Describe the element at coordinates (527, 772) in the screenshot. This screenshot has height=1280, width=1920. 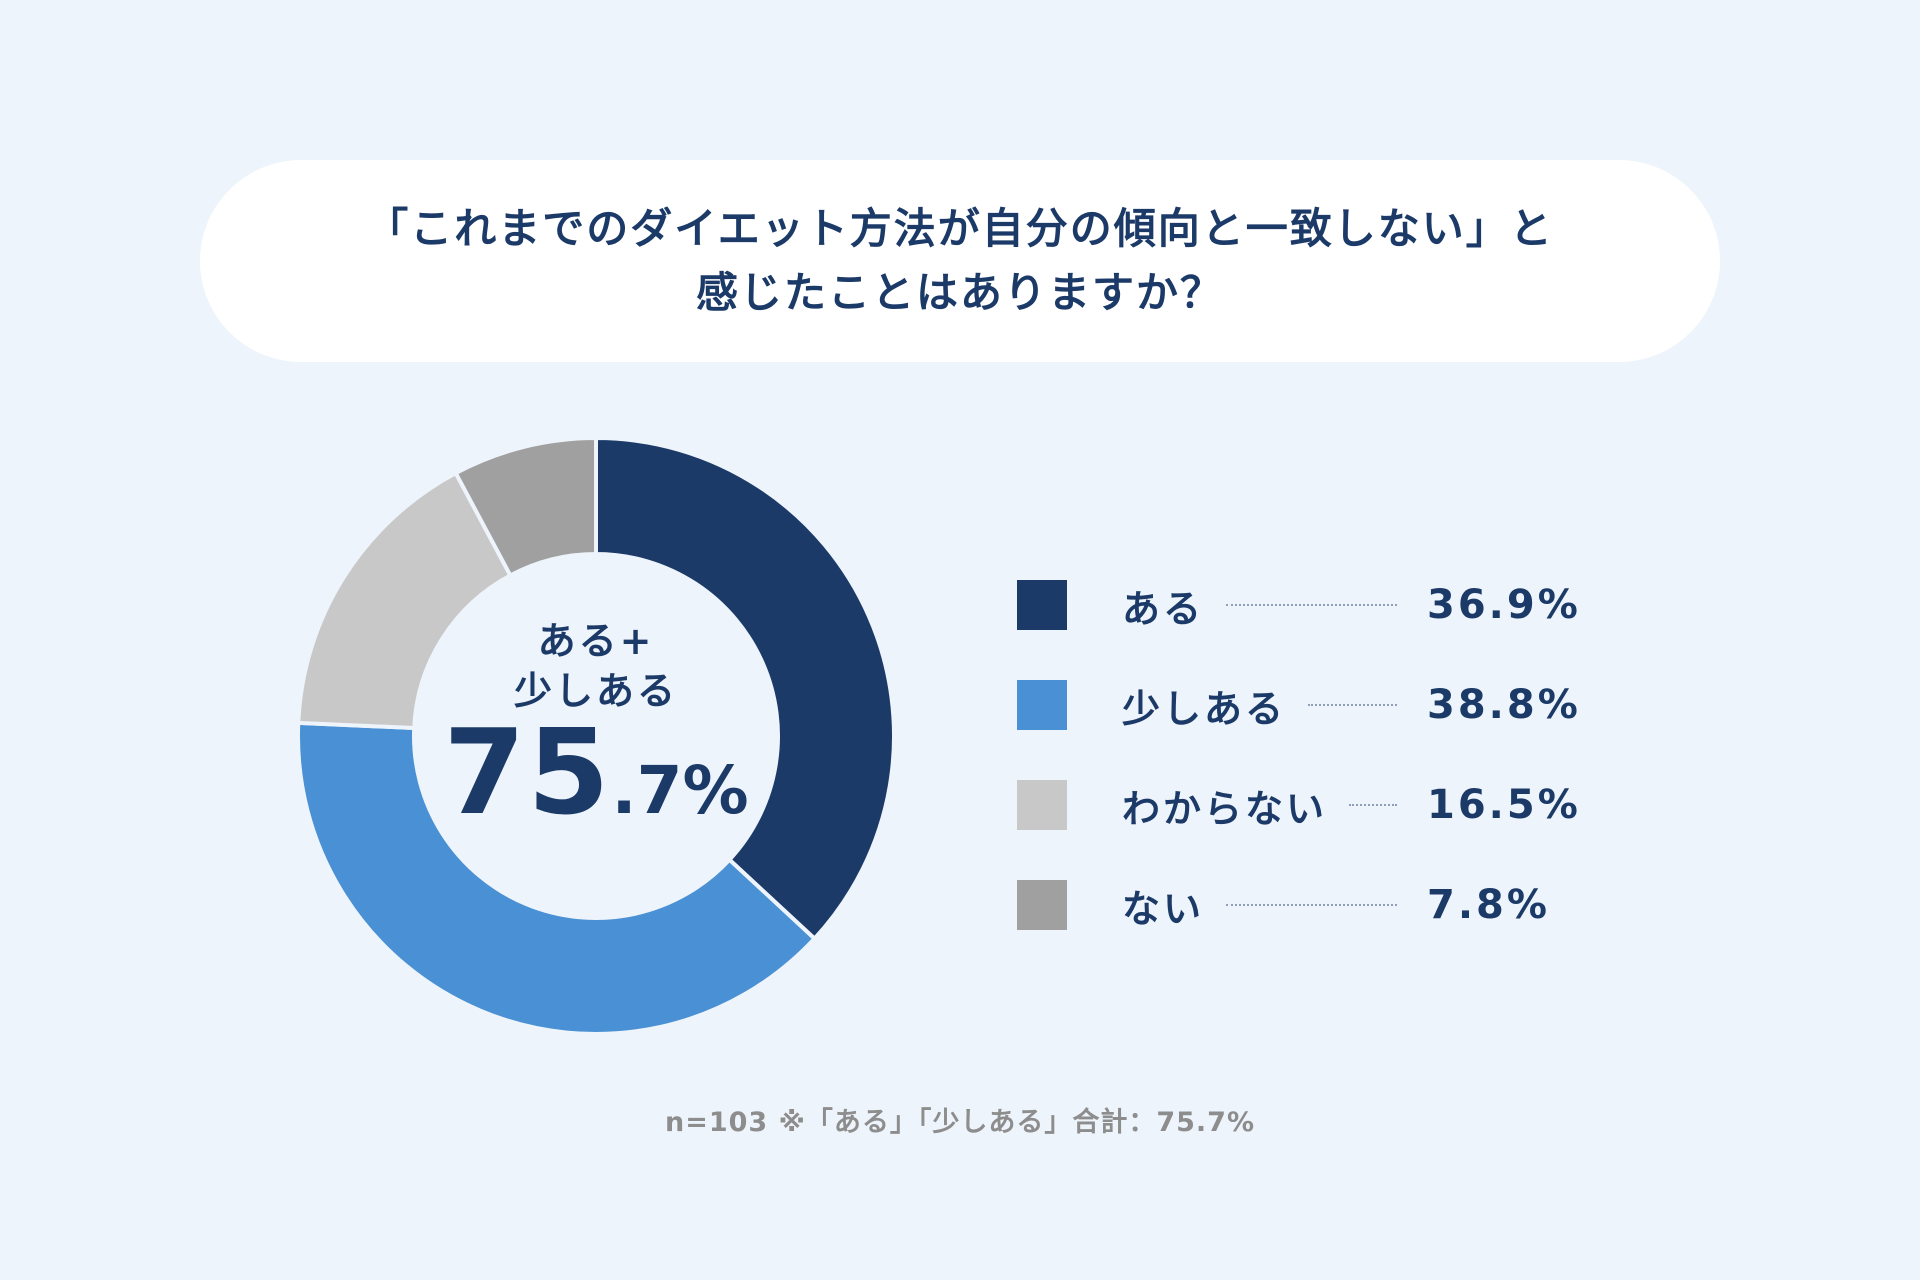
I see `center-total-int: 75` at that location.